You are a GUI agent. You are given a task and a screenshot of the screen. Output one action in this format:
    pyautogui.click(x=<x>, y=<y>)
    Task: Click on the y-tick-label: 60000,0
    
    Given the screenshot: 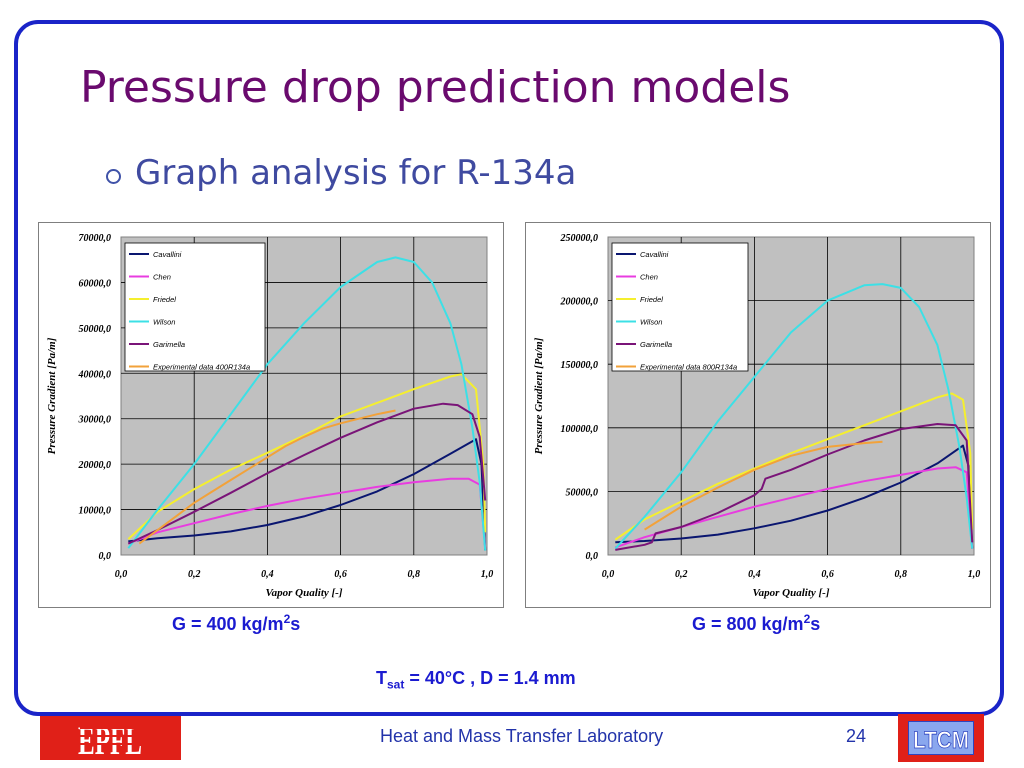 What is the action you would take?
    pyautogui.click(x=95, y=283)
    